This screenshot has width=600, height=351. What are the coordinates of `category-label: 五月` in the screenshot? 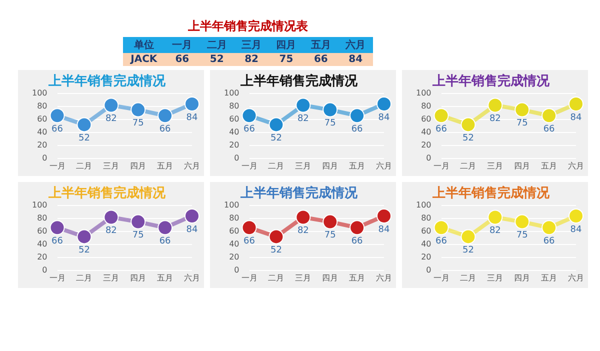 It's located at (321, 46).